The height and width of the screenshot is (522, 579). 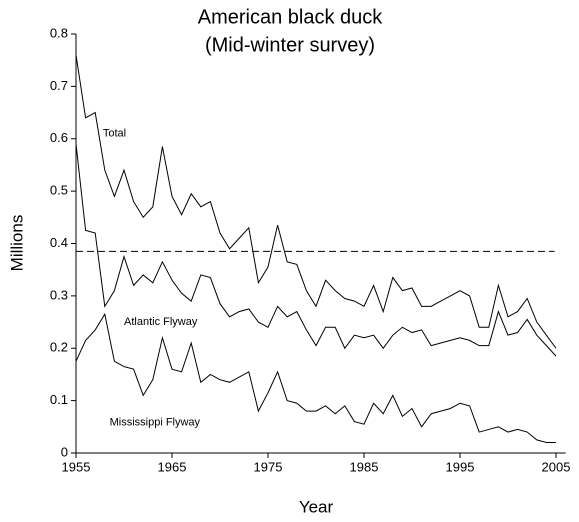 I want to click on x-tick-label: 1985, so click(x=364, y=466).